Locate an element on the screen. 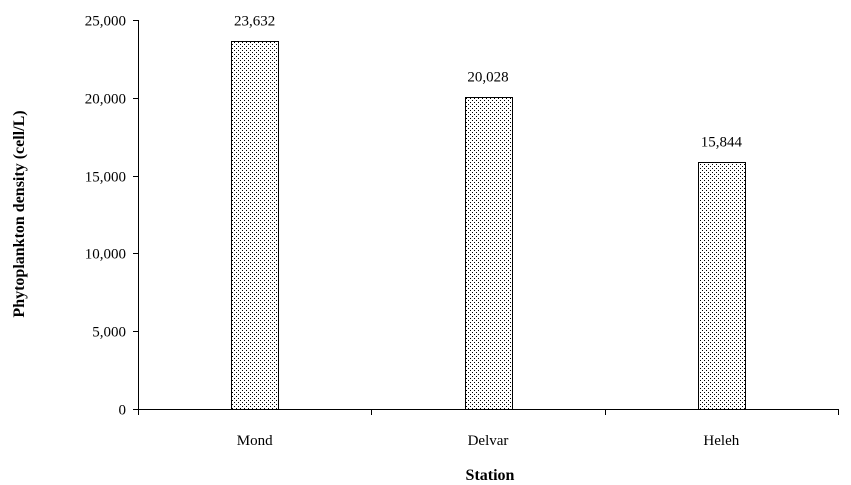  x-tick-label-mond: Mond is located at coordinates (255, 441).